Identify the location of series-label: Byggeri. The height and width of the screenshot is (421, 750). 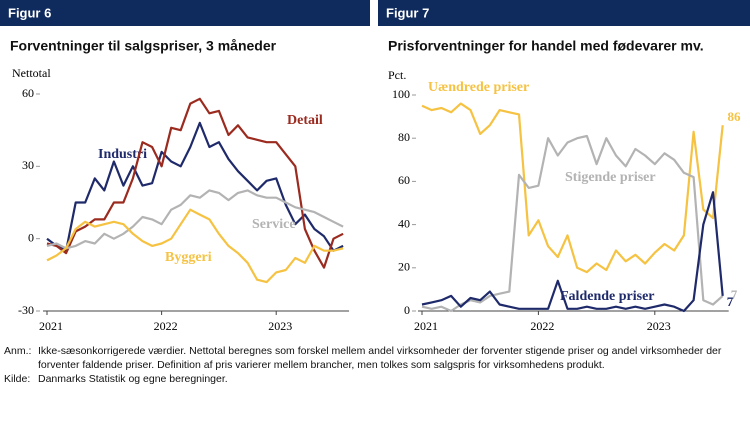
(188, 257).